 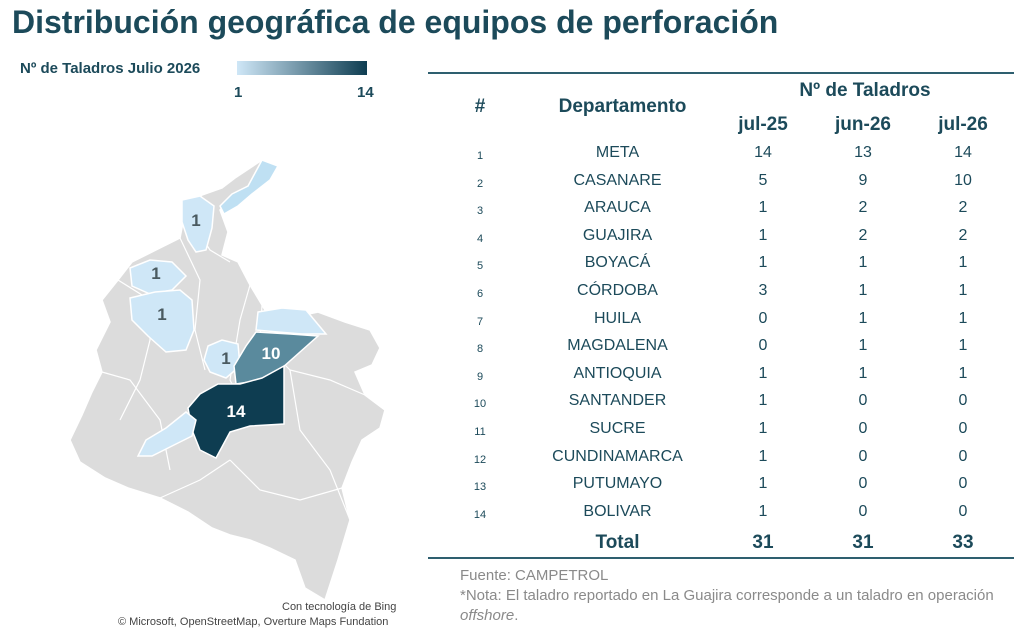 I want to click on map-credit-bing: Con tecnología de Bing, so click(x=339, y=607).